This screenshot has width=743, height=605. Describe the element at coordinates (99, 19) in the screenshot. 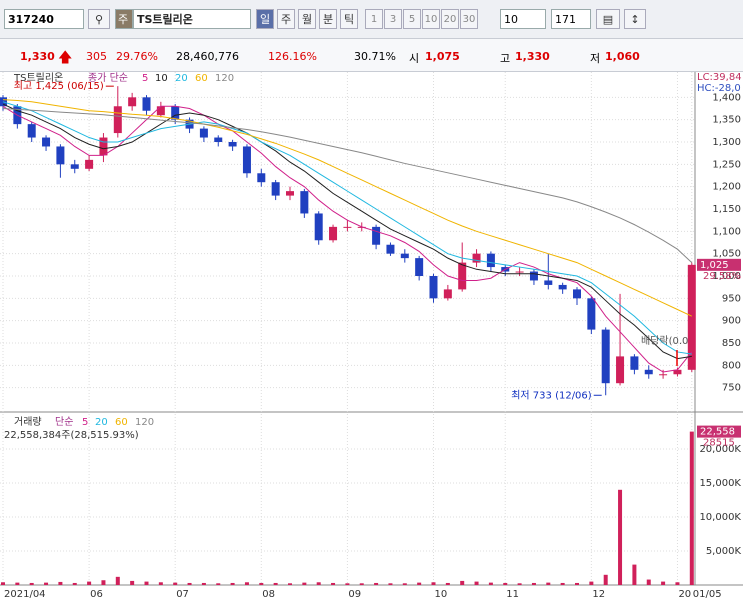

I see `search-button: ⚲` at that location.